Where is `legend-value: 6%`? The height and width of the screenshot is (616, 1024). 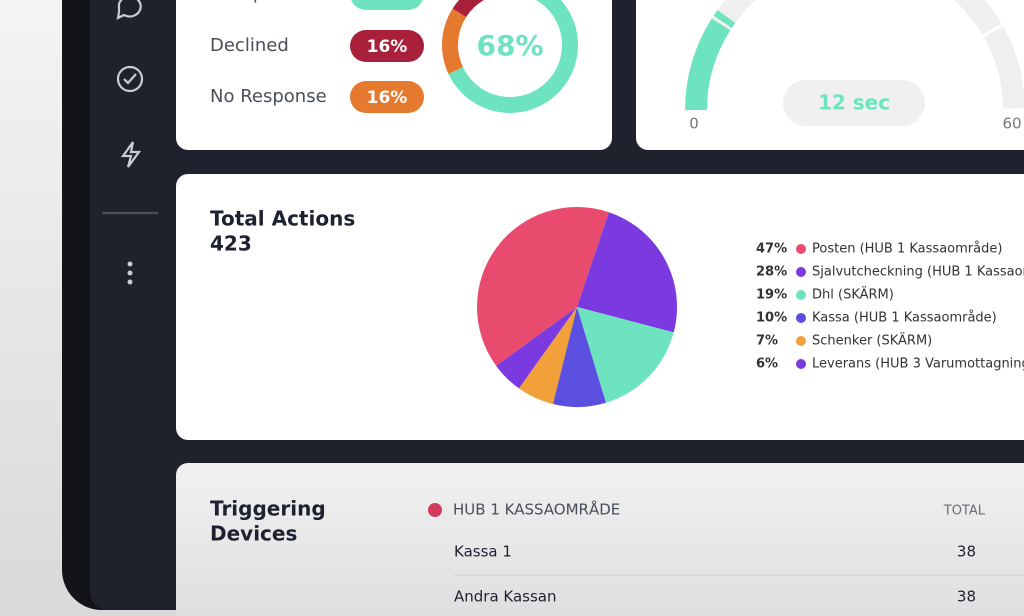
legend-value: 6% is located at coordinates (767, 364).